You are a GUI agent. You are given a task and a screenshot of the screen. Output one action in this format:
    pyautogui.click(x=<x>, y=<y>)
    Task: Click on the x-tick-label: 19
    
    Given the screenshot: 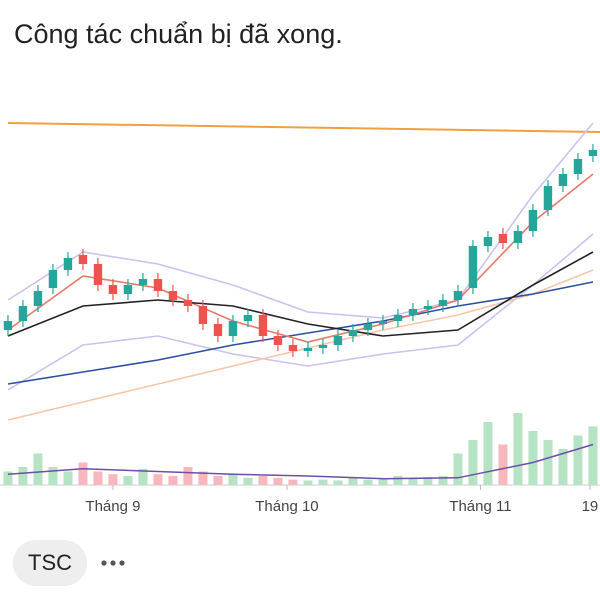 What is the action you would take?
    pyautogui.click(x=590, y=506)
    